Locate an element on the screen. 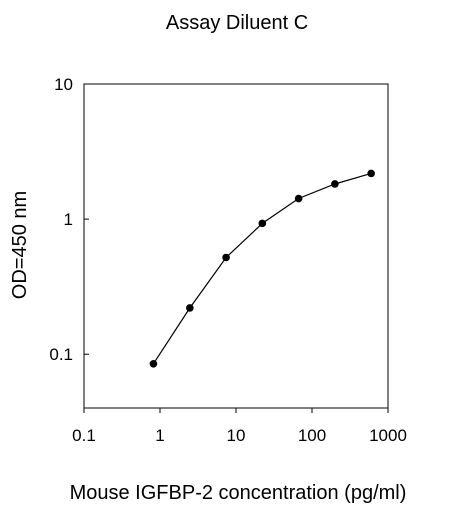  x-tick-label: 100 is located at coordinates (312, 435).